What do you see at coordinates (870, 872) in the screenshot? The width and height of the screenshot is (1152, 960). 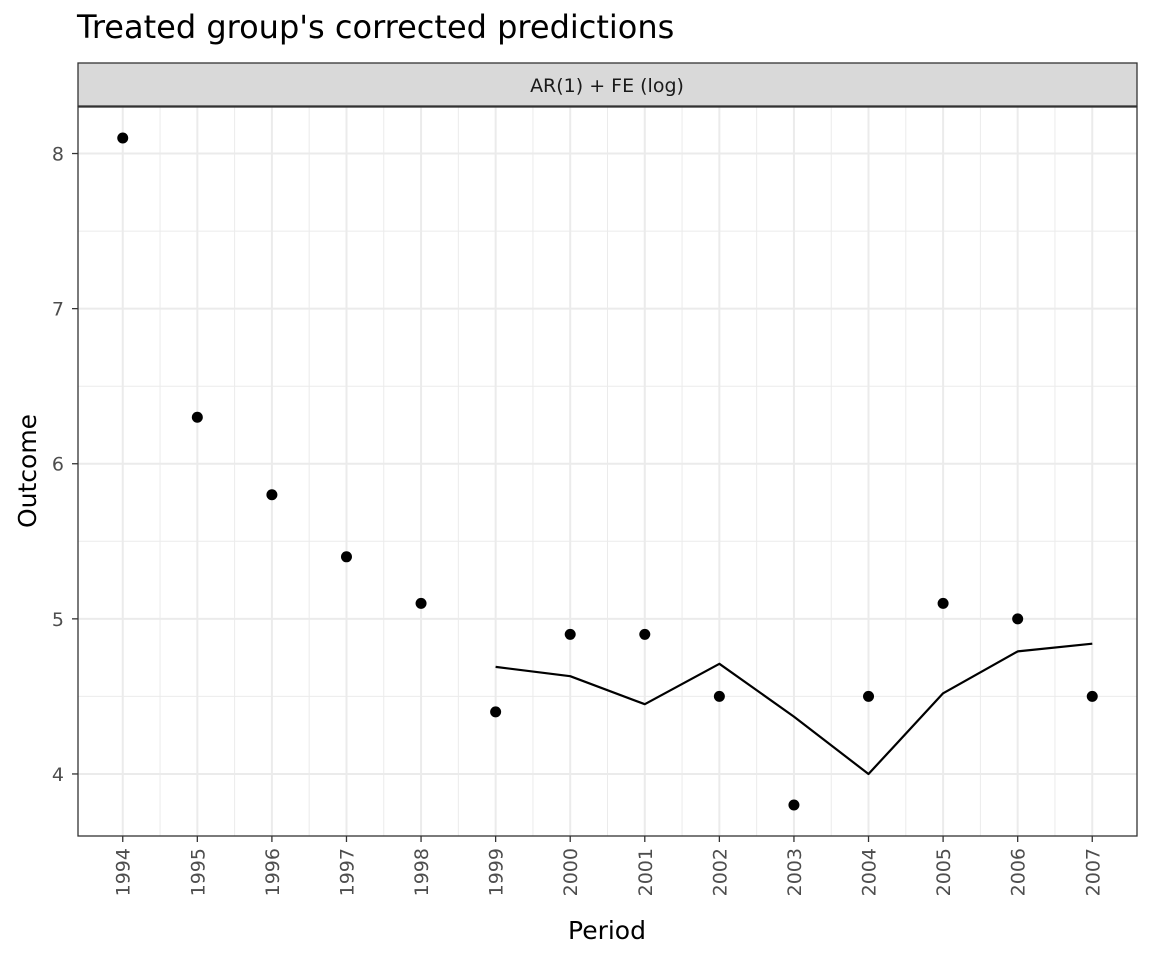 I see `x-tick-label: 2004` at bounding box center [870, 872].